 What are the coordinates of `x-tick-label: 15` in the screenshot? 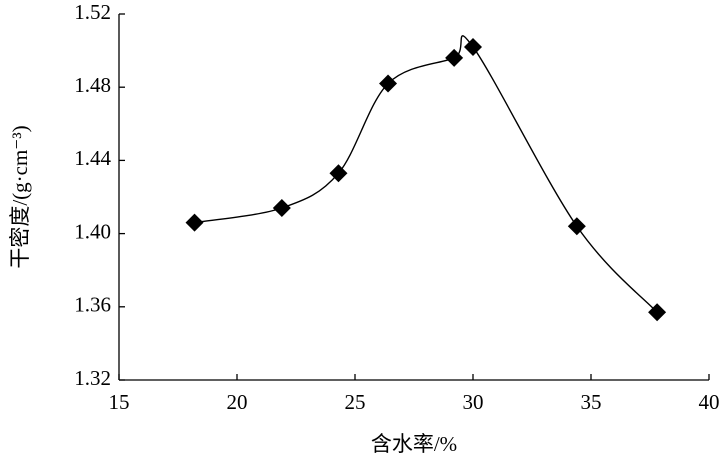 It's located at (119, 402).